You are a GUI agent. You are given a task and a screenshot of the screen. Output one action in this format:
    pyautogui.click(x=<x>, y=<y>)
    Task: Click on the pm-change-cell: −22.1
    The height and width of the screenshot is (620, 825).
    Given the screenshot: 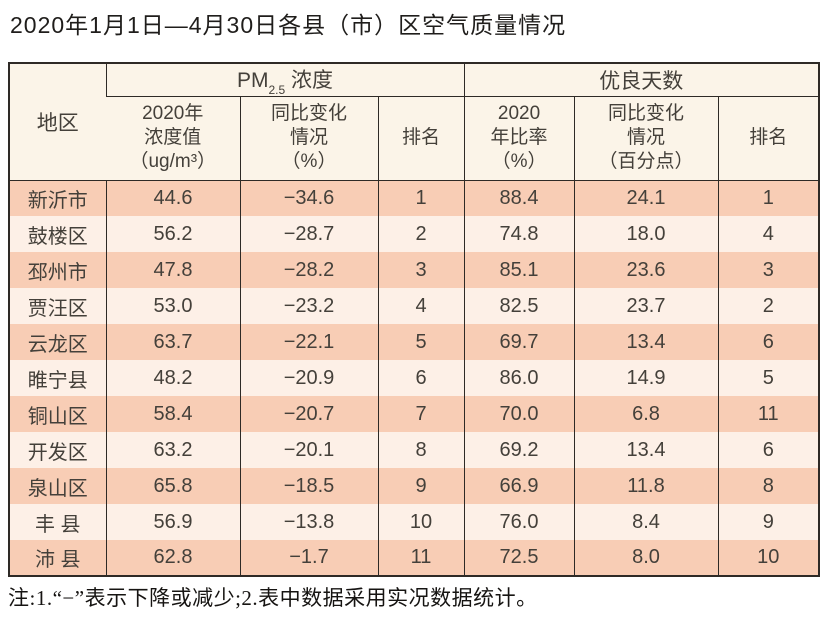 What is the action you would take?
    pyautogui.click(x=308, y=342)
    